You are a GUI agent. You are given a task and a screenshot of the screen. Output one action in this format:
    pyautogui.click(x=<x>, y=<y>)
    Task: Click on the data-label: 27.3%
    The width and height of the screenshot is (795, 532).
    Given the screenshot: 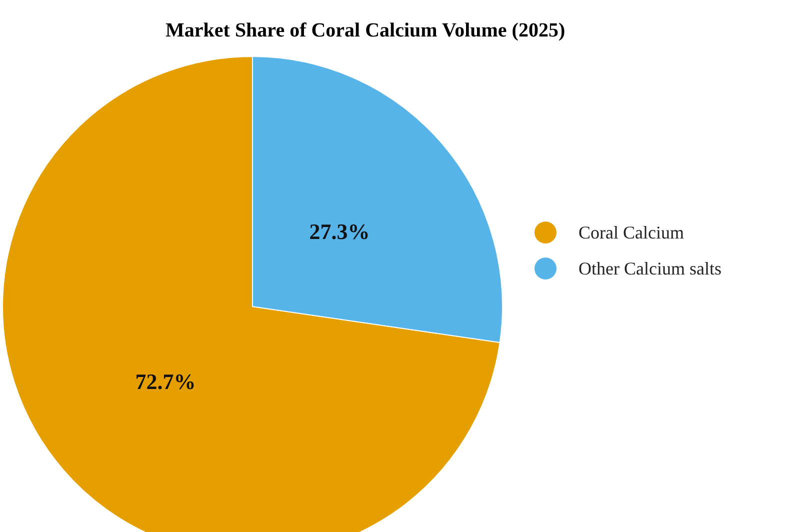 What is the action you would take?
    pyautogui.click(x=339, y=231)
    